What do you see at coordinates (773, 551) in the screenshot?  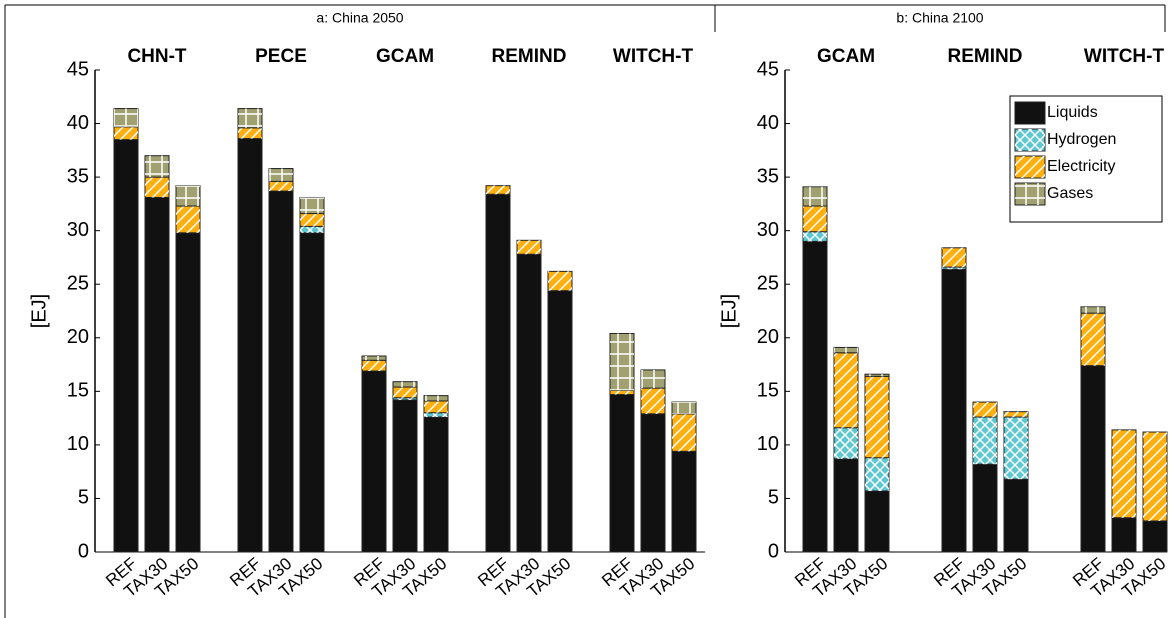 I see `y-tick-label: 0` at bounding box center [773, 551].